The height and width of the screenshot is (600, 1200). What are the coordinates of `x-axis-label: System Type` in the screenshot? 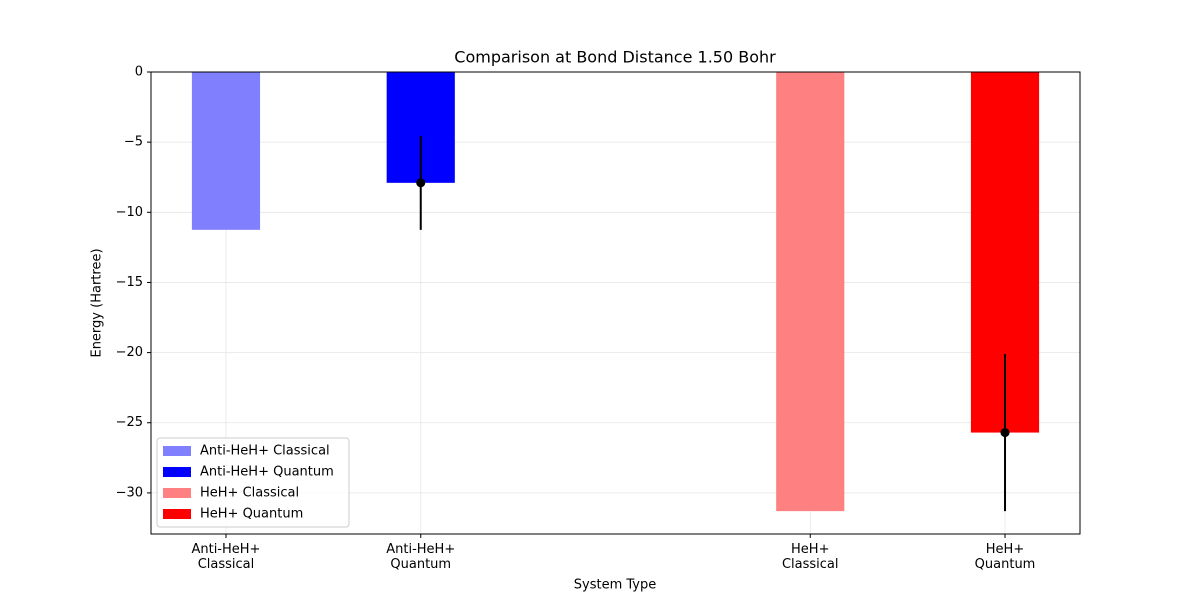 It's located at (615, 585).